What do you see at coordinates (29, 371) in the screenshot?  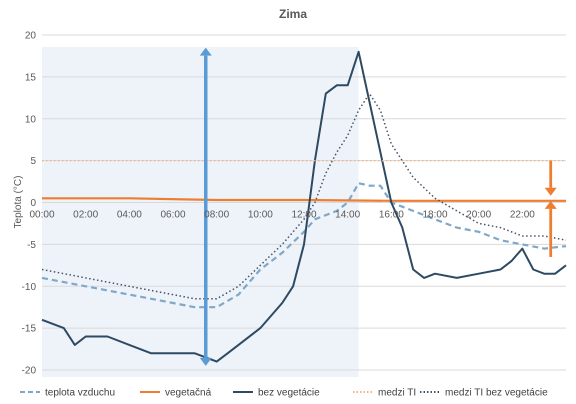 I see `y-tick-label: -20` at bounding box center [29, 371].